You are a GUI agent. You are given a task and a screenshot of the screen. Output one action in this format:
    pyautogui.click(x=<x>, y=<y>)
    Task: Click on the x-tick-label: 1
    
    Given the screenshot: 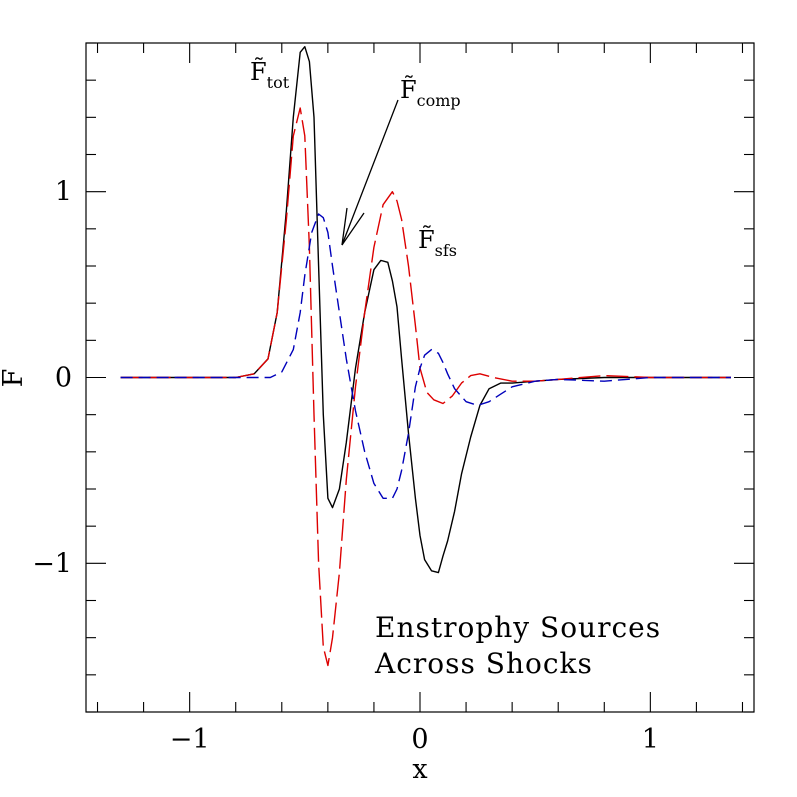 What is the action you would take?
    pyautogui.click(x=650, y=739)
    